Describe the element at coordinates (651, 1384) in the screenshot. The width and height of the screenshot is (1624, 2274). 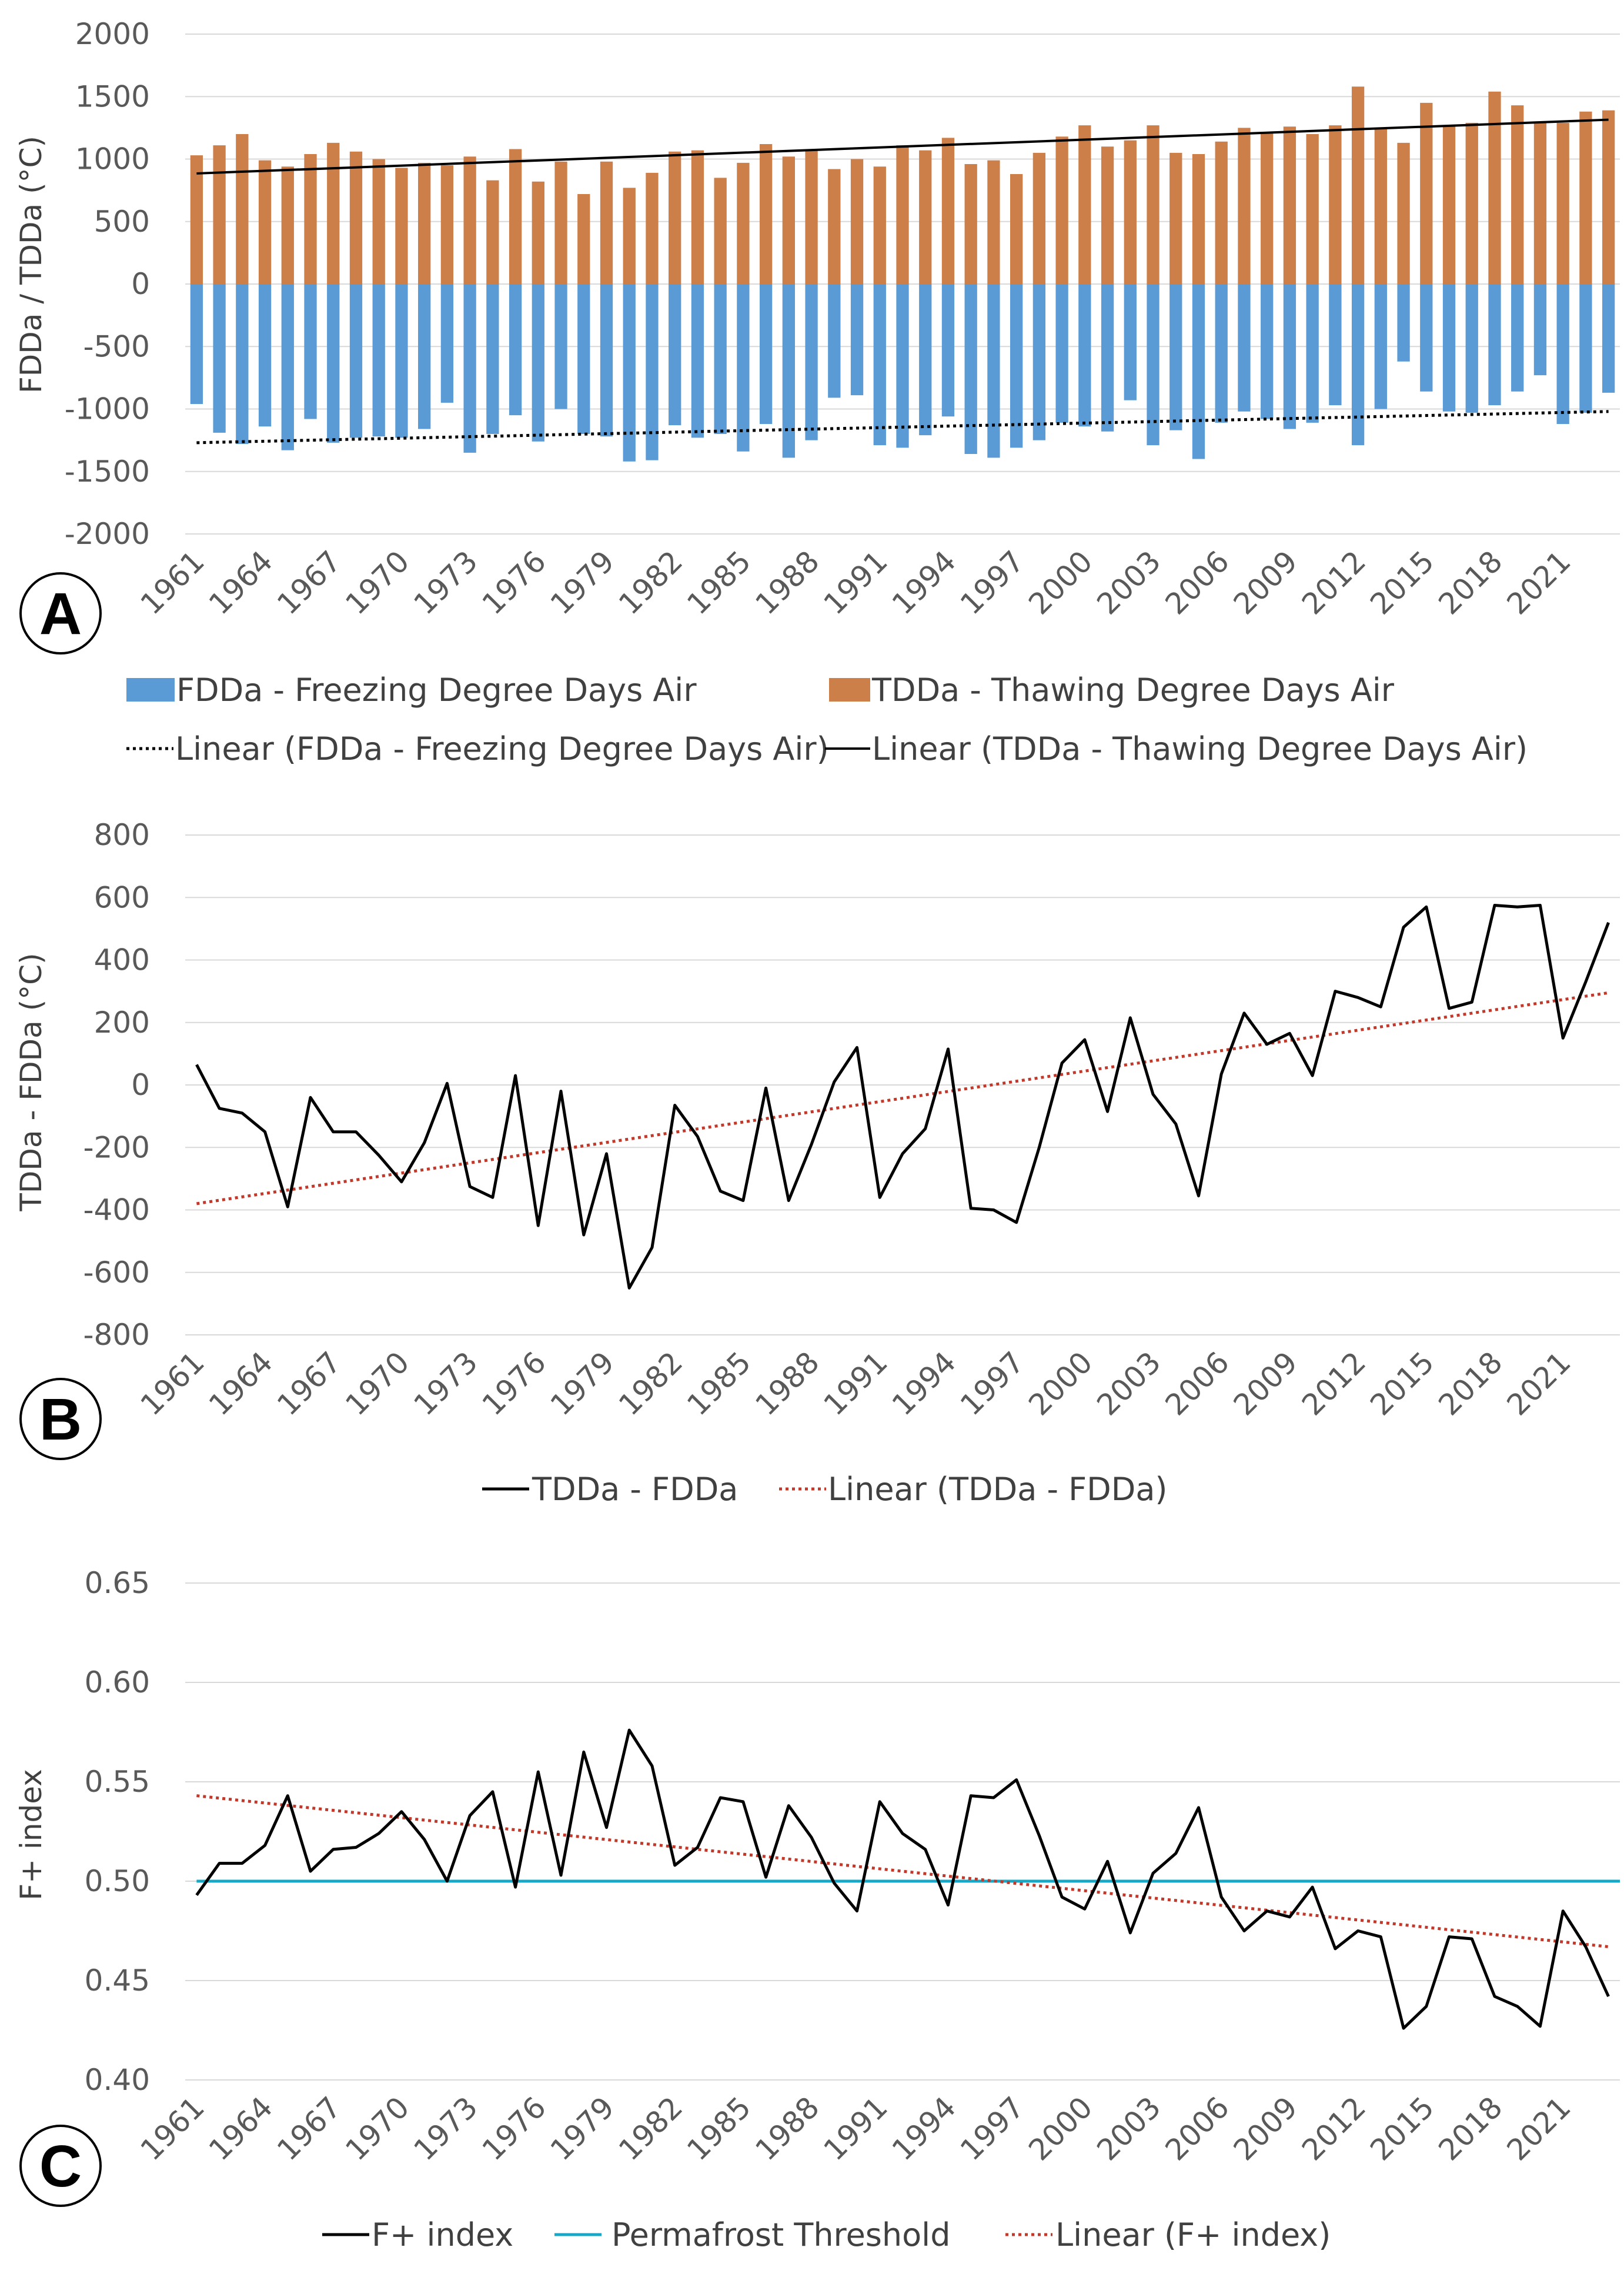
I see `x-tick-label: 1982` at that location.